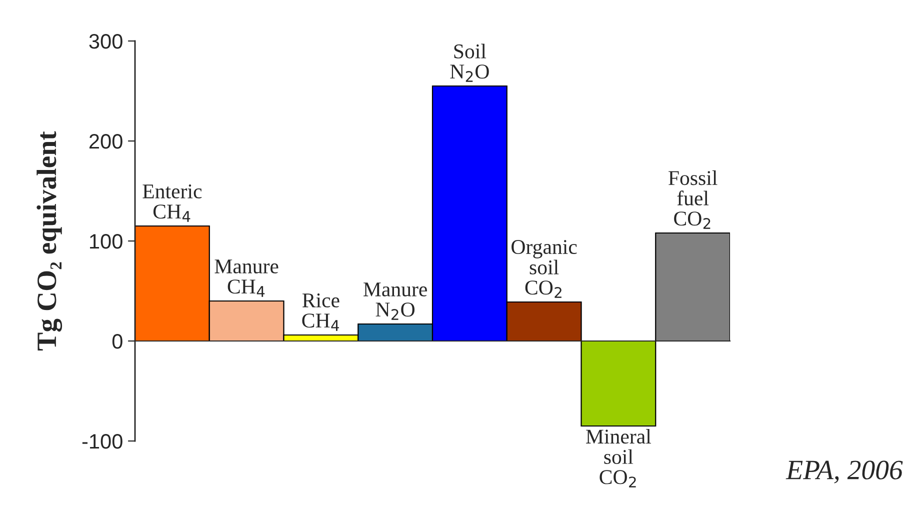 This screenshot has width=912, height=508. Describe the element at coordinates (102, 441) in the screenshot. I see `y-tick-label: -100` at that location.